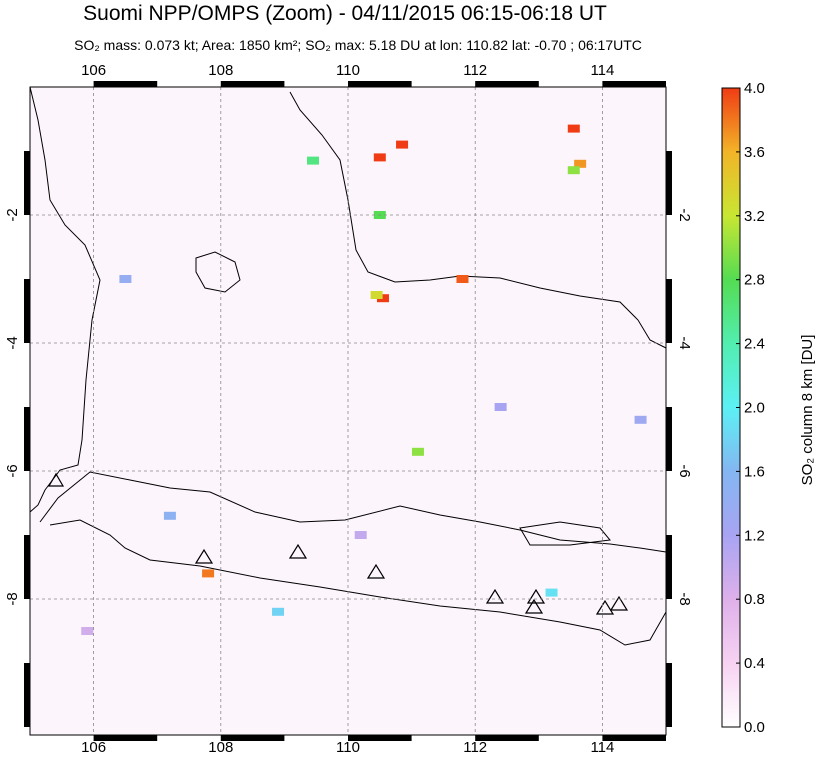 The height and width of the screenshot is (764, 823). Describe the element at coordinates (754, 599) in the screenshot. I see `colorbar-tick-label: 0.8` at that location.